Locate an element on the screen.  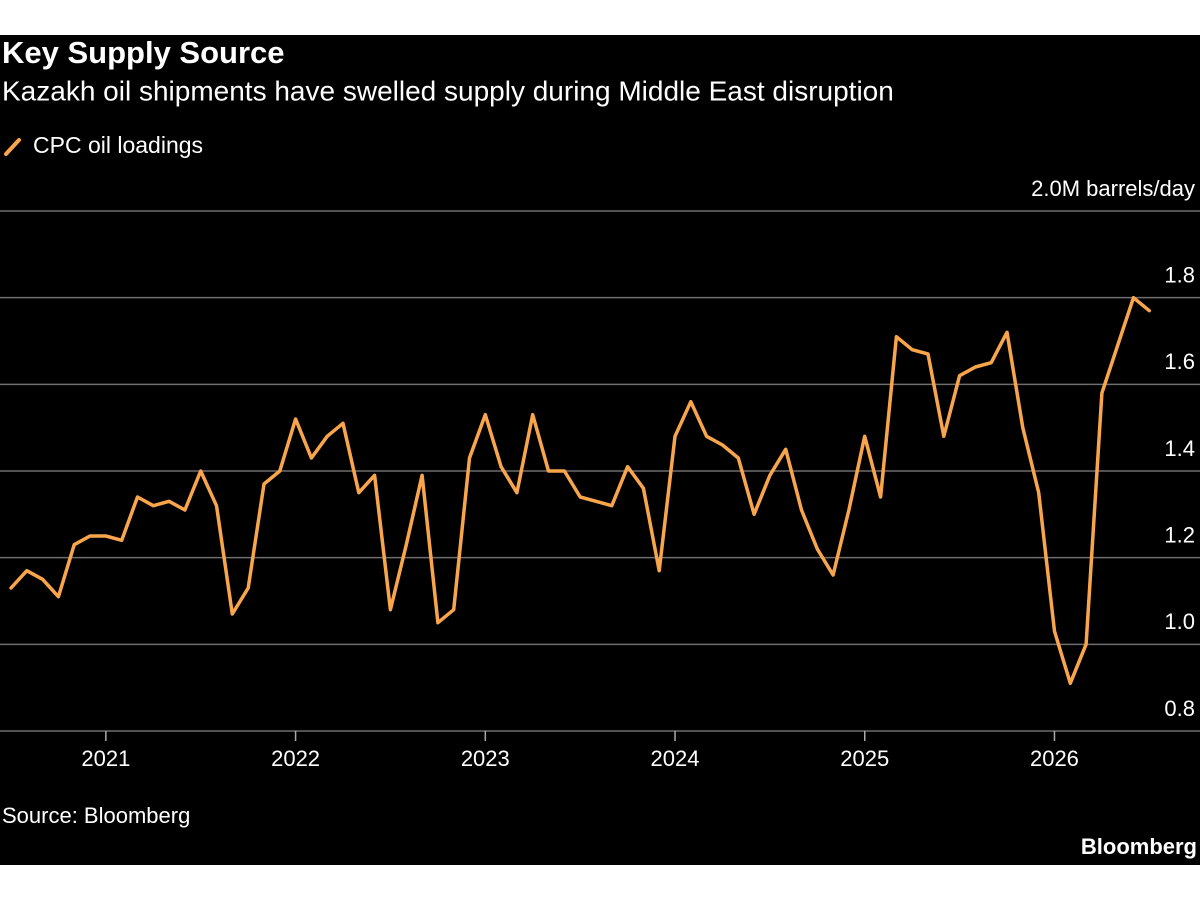
y-tick-label: 1.6 is located at coordinates (1179, 361).